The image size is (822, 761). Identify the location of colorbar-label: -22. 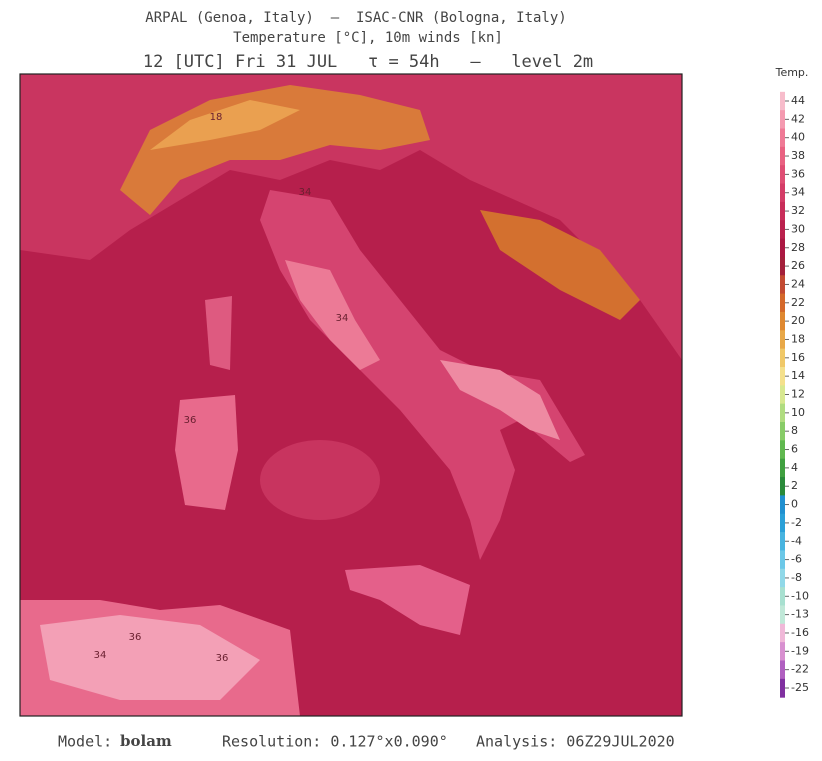
(800, 669).